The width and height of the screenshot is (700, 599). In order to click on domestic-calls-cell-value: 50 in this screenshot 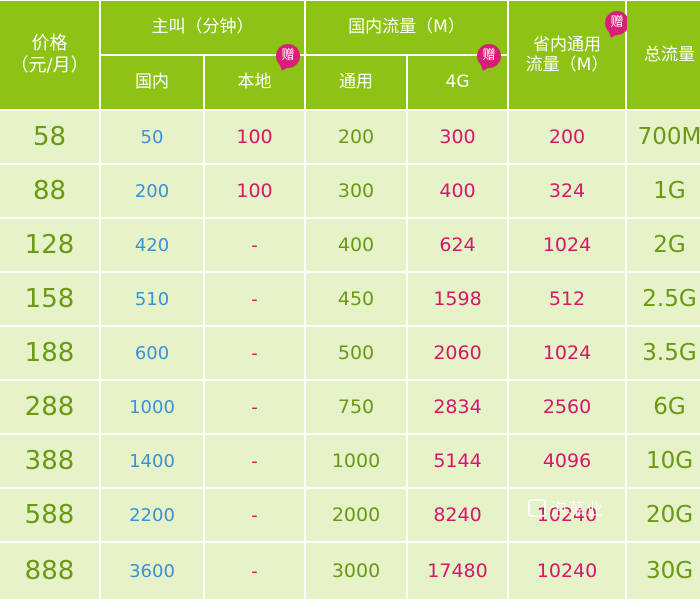, I will do `click(152, 137)`.